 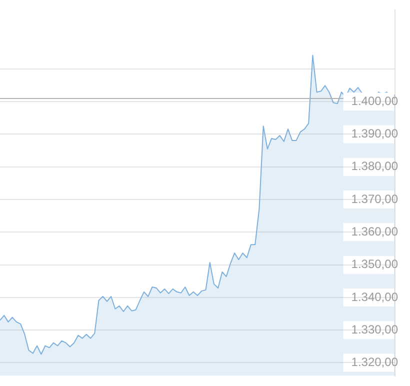 What do you see at coordinates (374, 264) in the screenshot?
I see `y-tick-label: 1.350,00` at bounding box center [374, 264].